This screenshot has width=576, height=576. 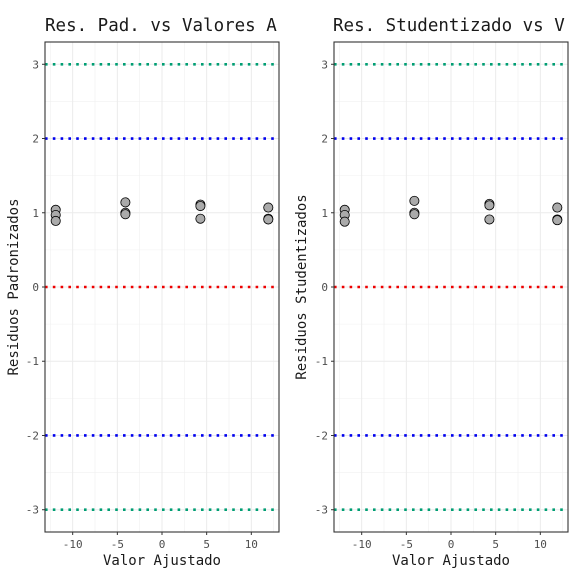 I want to click on chart-title: Res. Studentizado vs V, so click(x=449, y=26).